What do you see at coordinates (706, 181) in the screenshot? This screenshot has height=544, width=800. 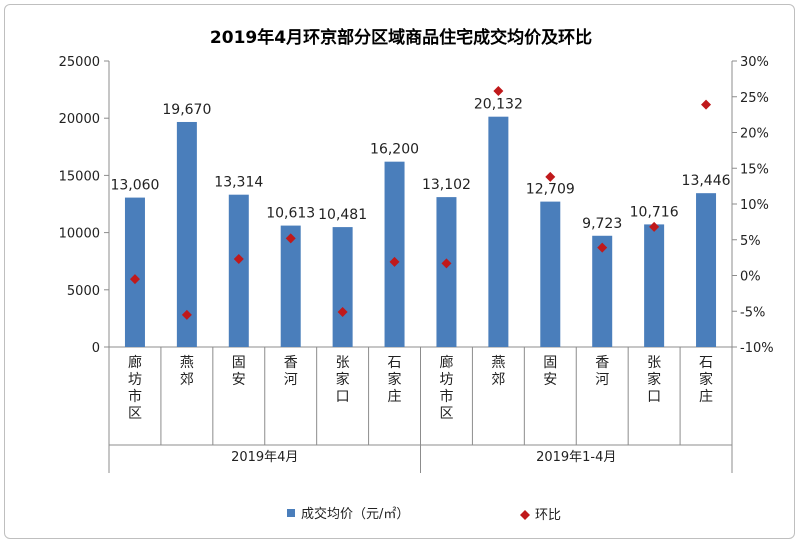 I see `bar-value-label: 13,446` at bounding box center [706, 181].